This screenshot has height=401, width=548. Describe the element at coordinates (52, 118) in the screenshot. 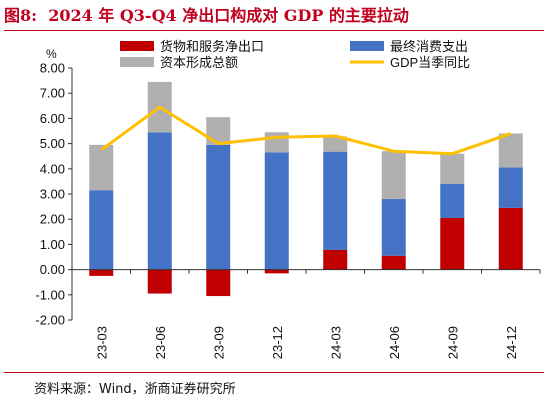

I see `y-tick-label: 6.00` at that location.